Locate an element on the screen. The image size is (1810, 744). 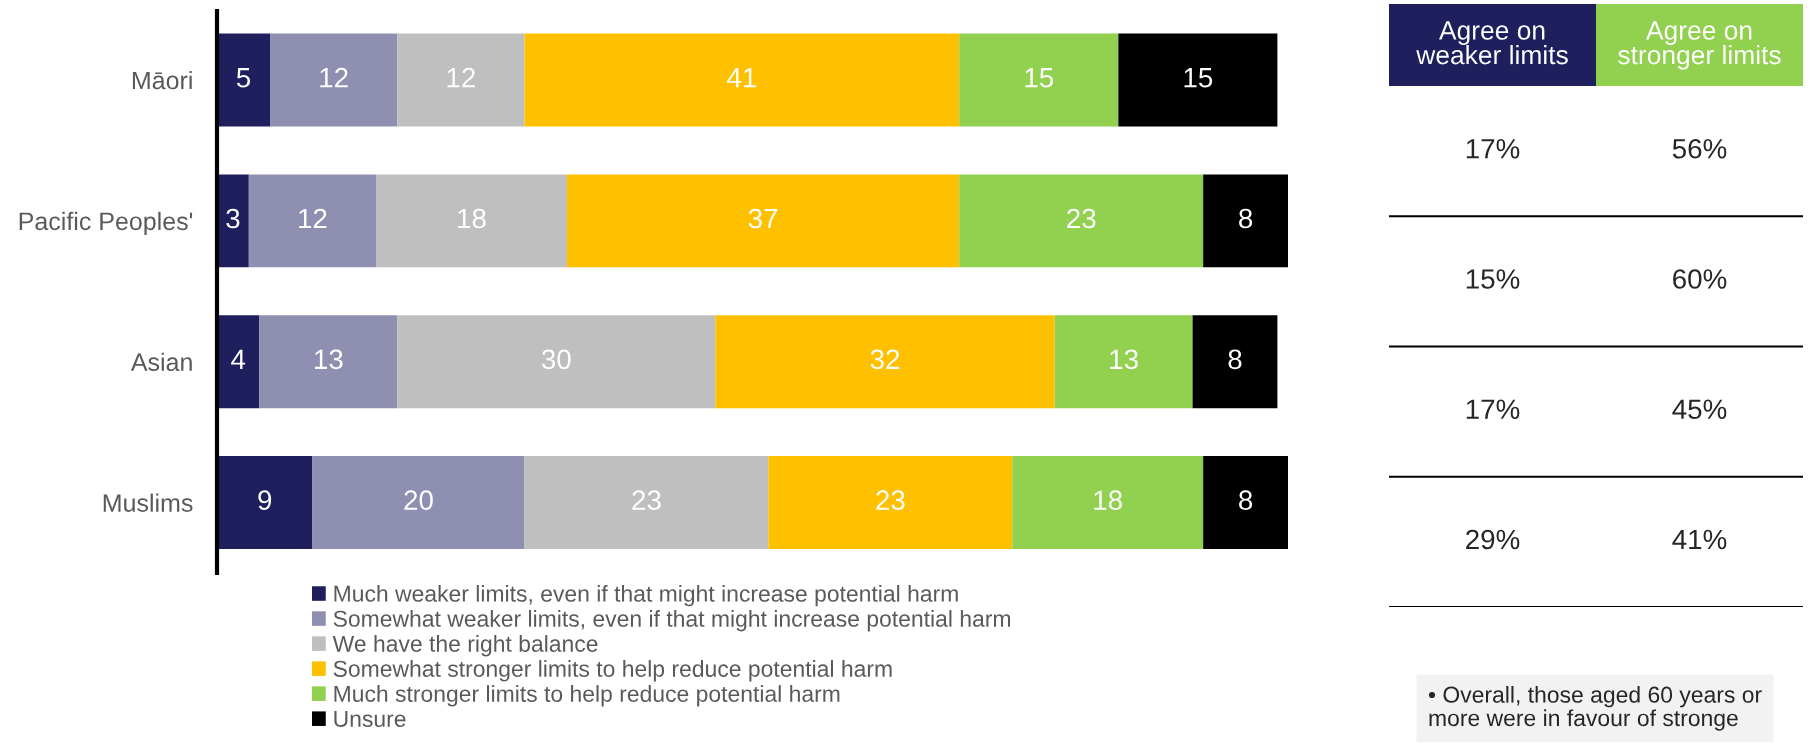
data-label: 5 is located at coordinates (243, 78).